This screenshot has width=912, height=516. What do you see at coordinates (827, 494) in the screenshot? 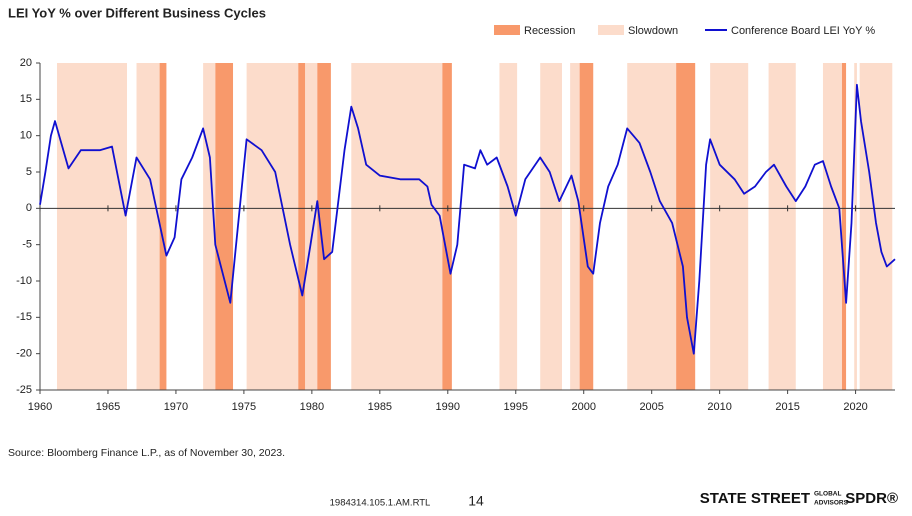
I see `logo-small: GLOBAL` at bounding box center [827, 494].